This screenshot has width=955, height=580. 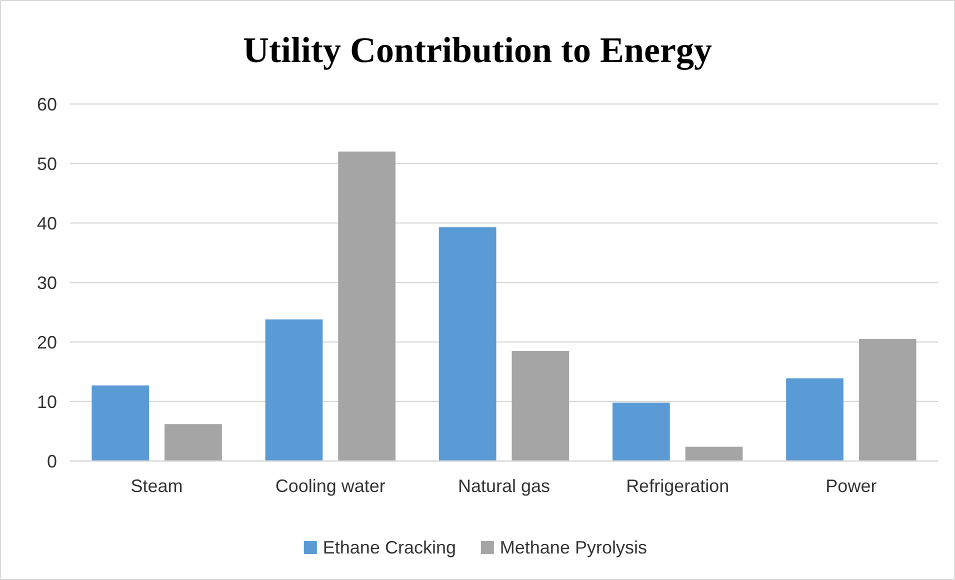 I want to click on y-tick-label: 10, so click(x=46, y=402).